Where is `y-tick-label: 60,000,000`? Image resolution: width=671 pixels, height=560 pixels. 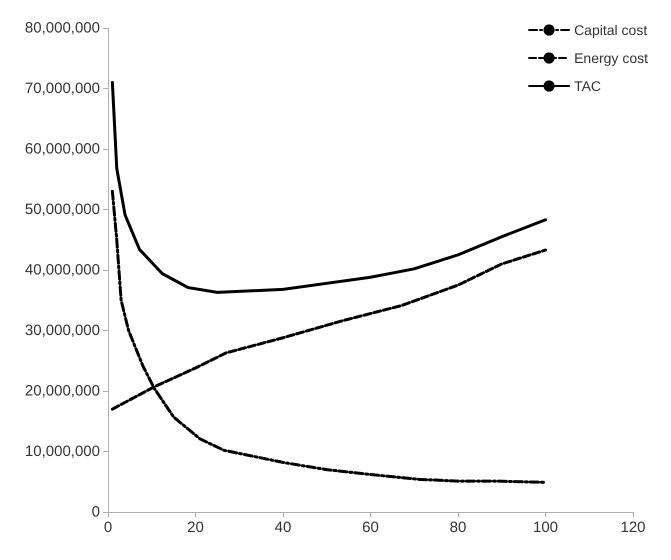 y-tick-label: 60,000,000 is located at coordinates (62, 149).